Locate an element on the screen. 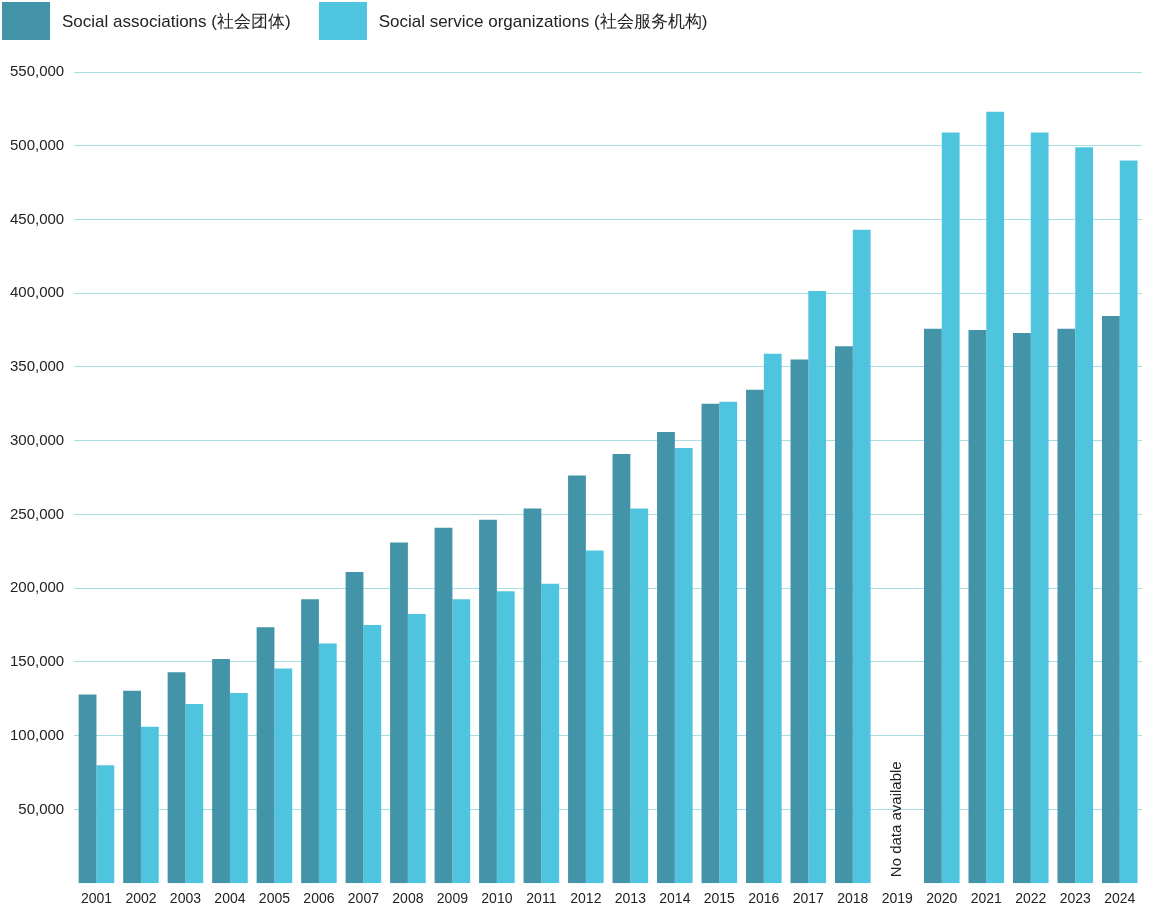 Image resolution: width=1150 pixels, height=920 pixels. x-tick-label: 2011 is located at coordinates (541, 898).